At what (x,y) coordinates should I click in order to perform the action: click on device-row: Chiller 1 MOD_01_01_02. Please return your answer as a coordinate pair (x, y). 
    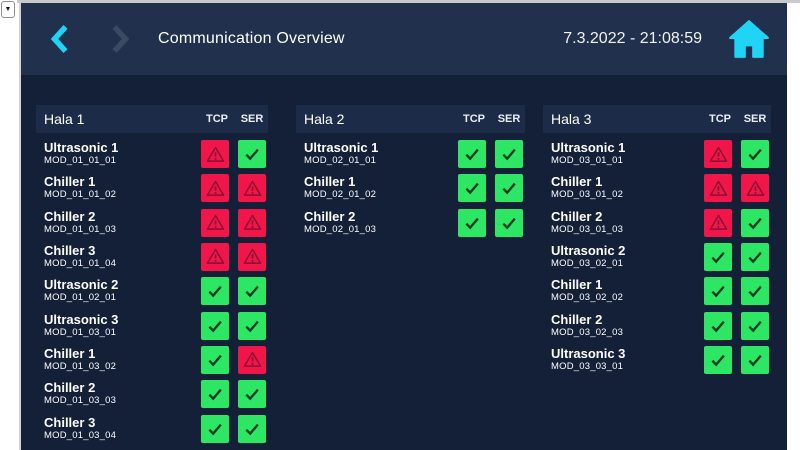
    Looking at the image, I should click on (152, 191).